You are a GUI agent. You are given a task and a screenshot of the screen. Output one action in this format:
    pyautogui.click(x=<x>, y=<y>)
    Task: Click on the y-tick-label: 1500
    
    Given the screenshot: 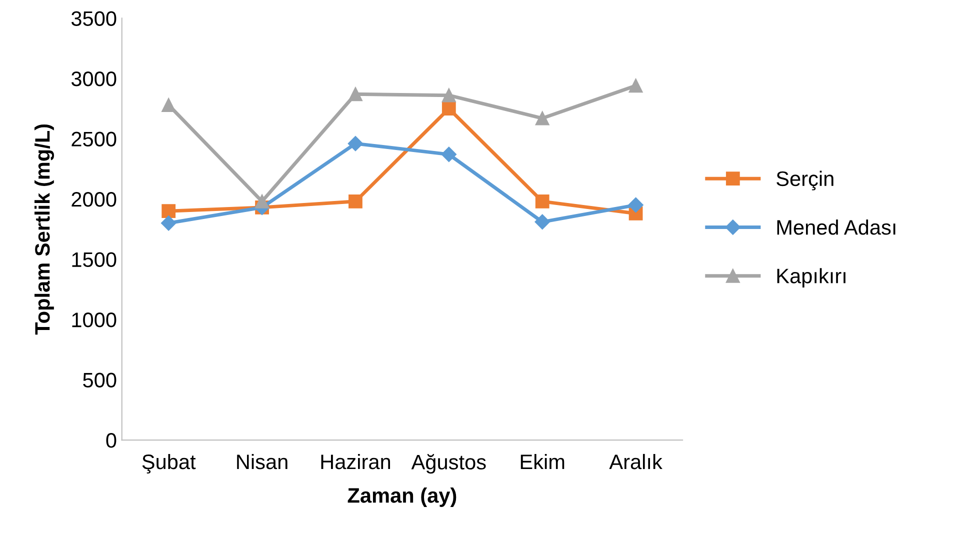 What is the action you would take?
    pyautogui.click(x=94, y=260)
    